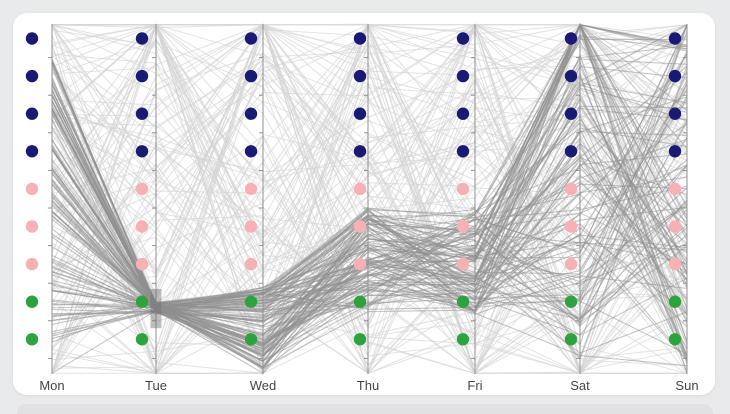 The width and height of the screenshot is (730, 414). What do you see at coordinates (51, 385) in the screenshot?
I see `axis-label-mon: Mon` at bounding box center [51, 385].